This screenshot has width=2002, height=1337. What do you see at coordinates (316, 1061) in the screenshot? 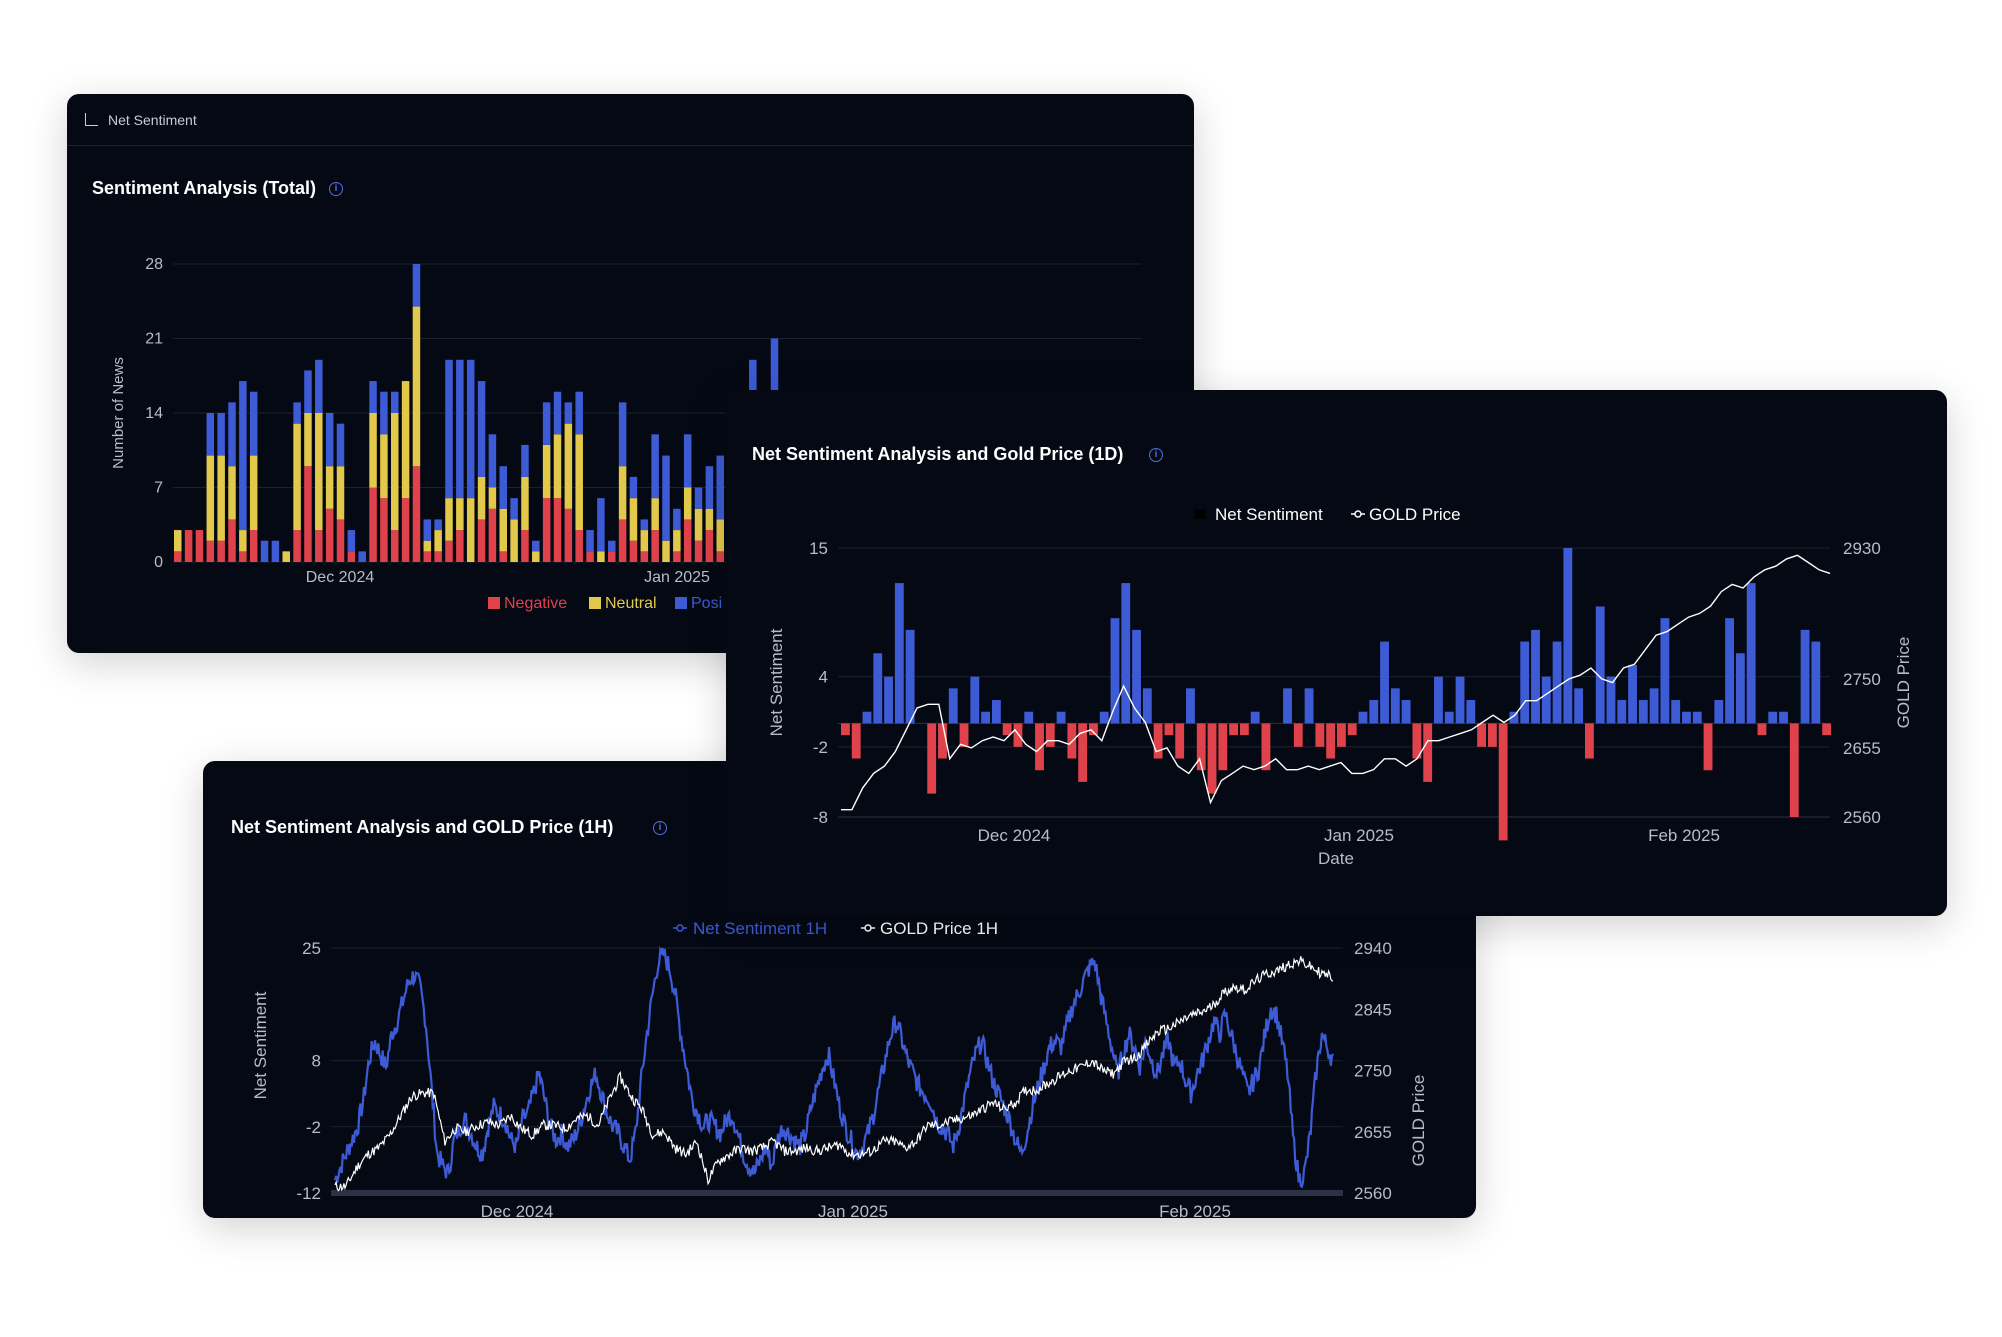
I see `y-tick-label: 8` at bounding box center [316, 1061].